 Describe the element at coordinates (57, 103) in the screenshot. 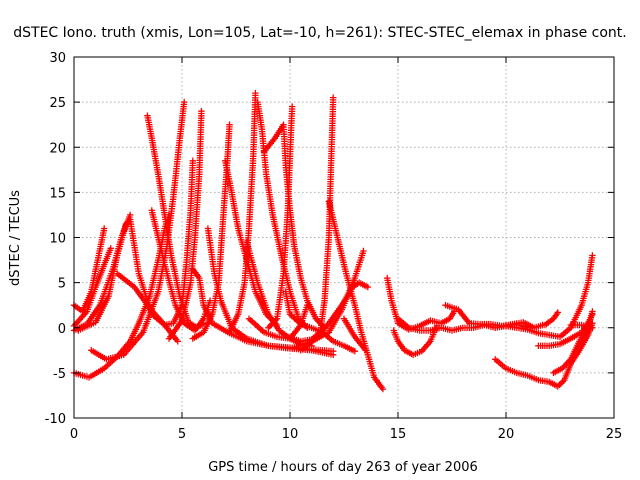

I see `y-tick-label: 25` at that location.